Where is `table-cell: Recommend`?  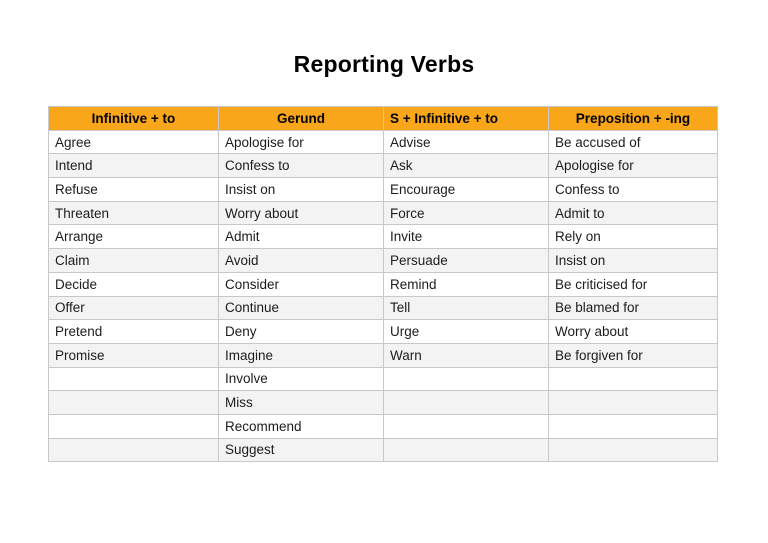
table-cell: Recommend is located at coordinates (301, 426).